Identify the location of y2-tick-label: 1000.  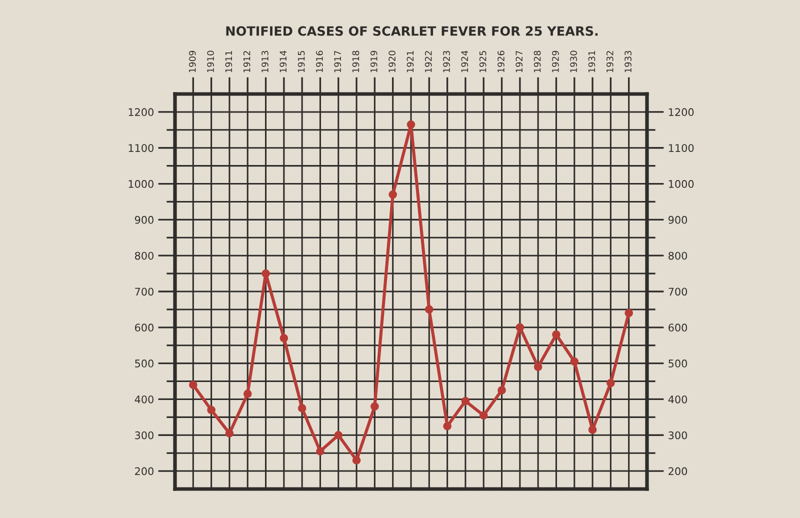
(681, 184).